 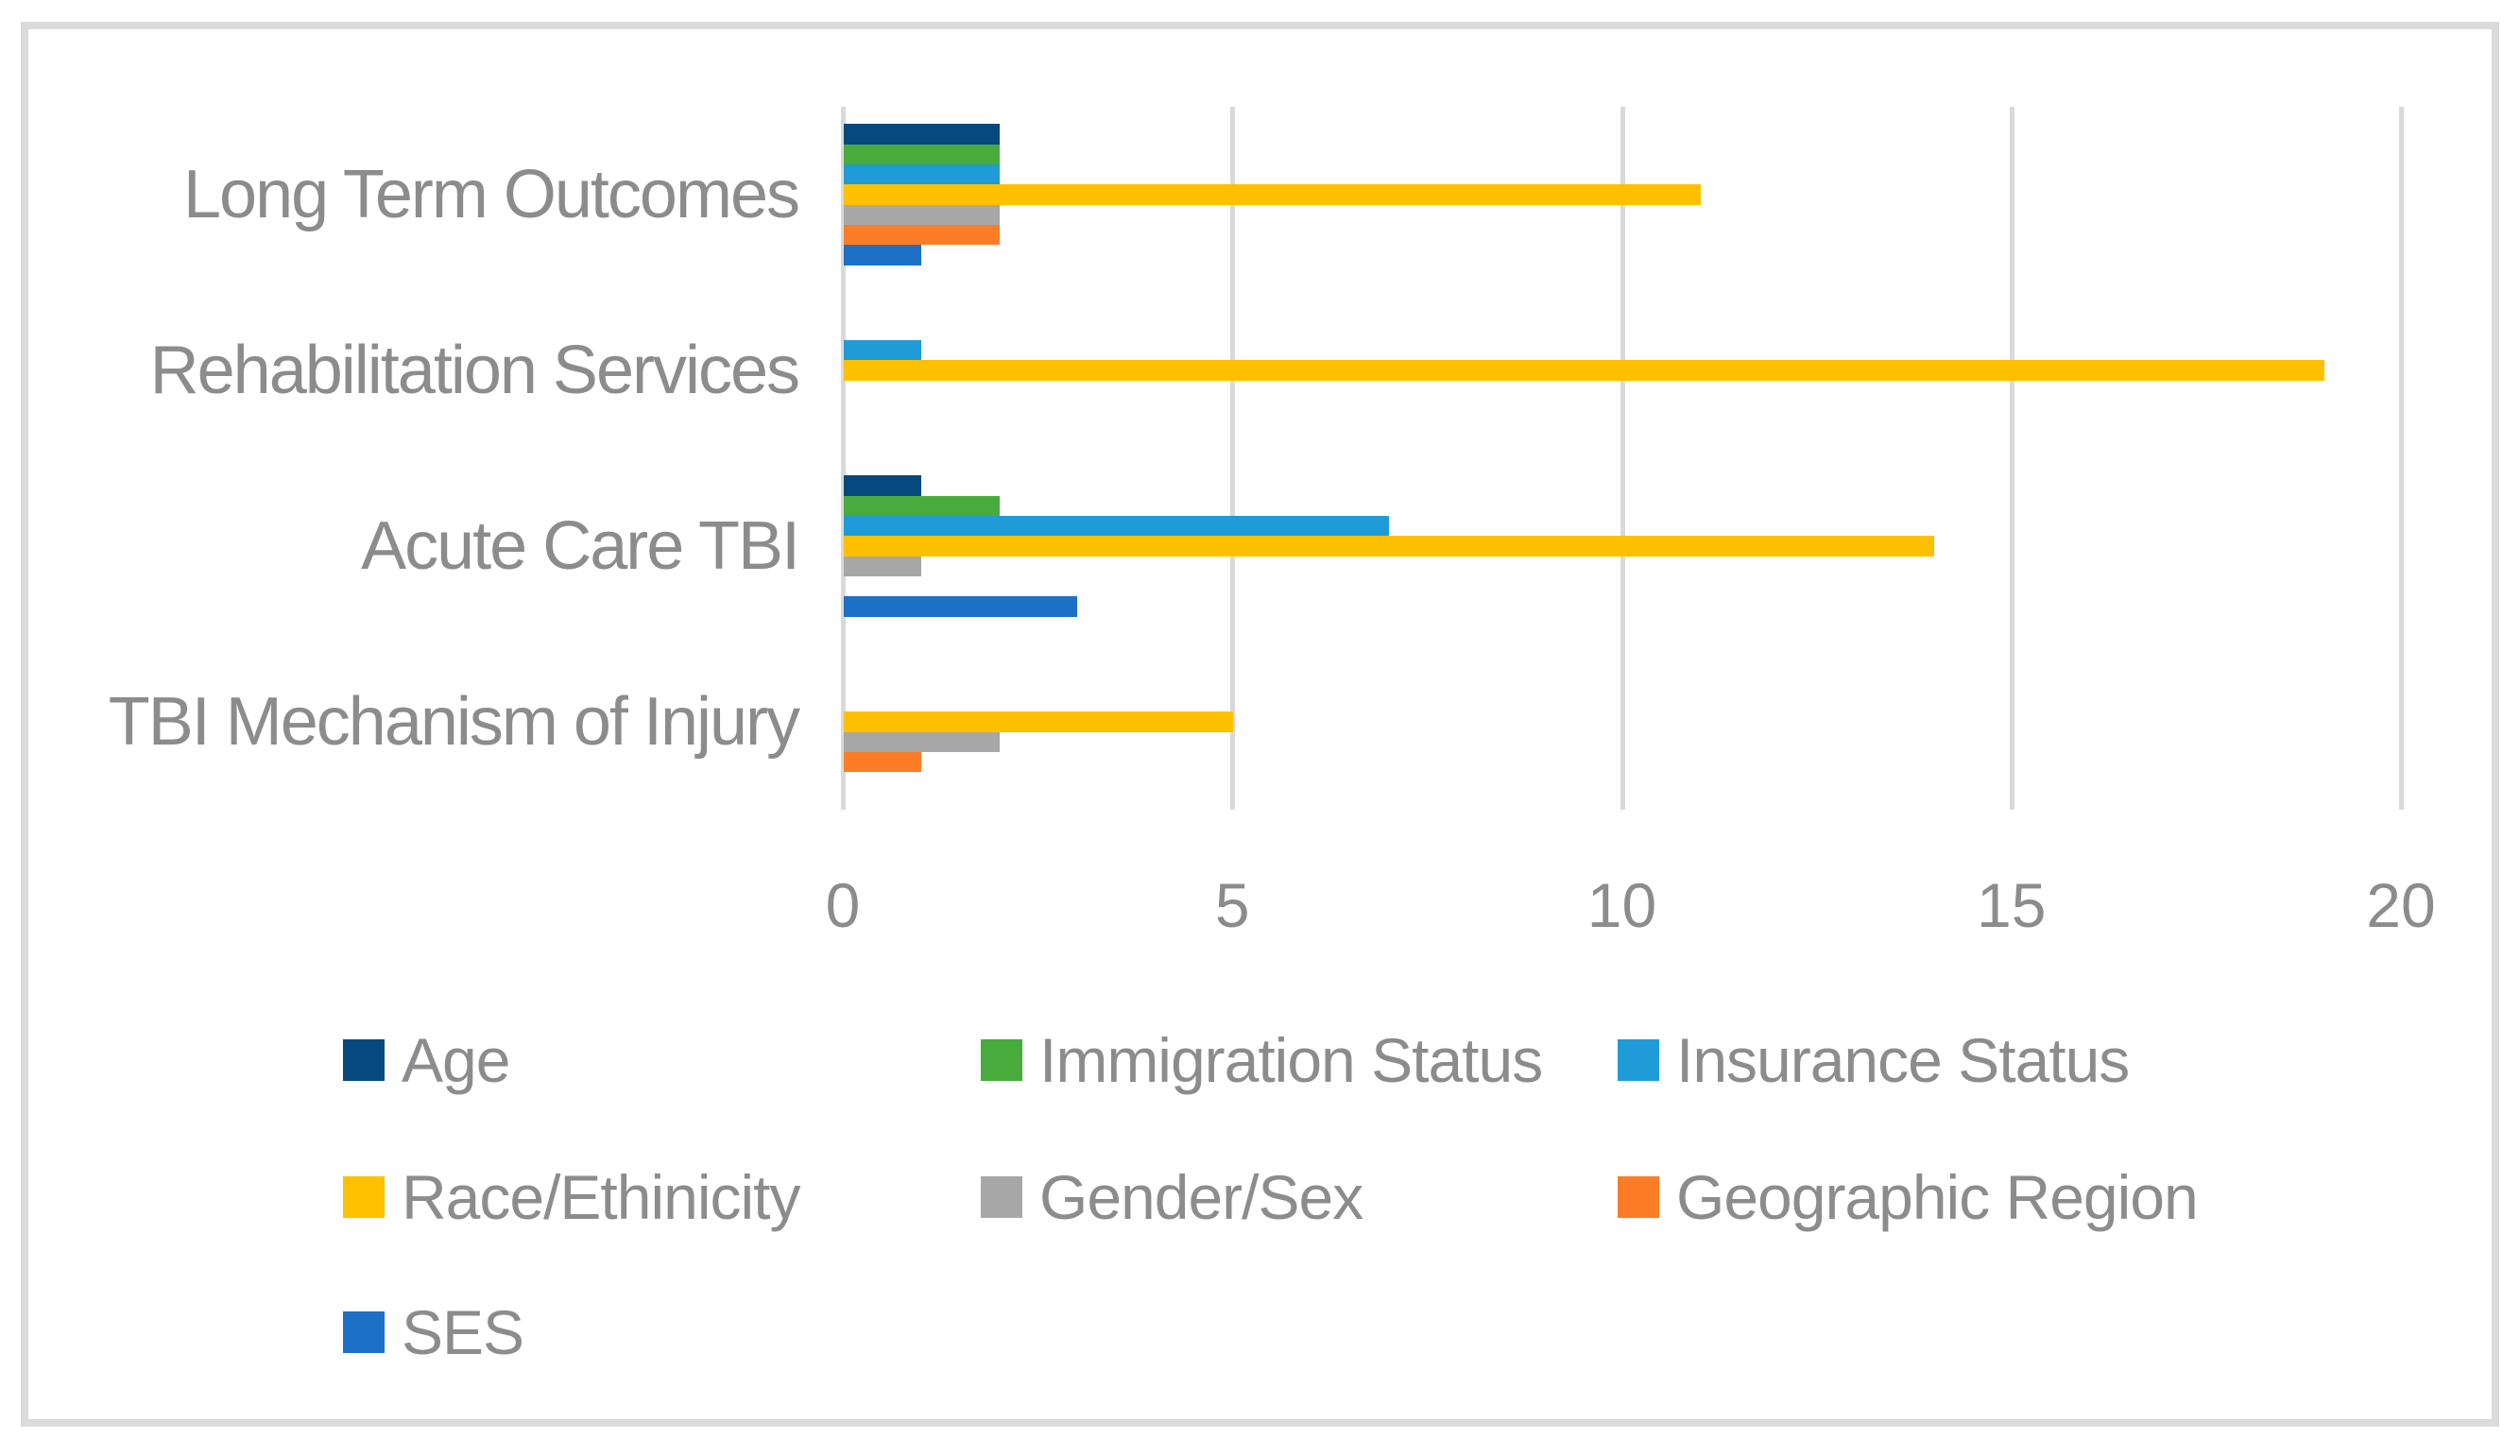 What do you see at coordinates (1232, 905) in the screenshot?
I see `x-tick-label-5: 5` at bounding box center [1232, 905].